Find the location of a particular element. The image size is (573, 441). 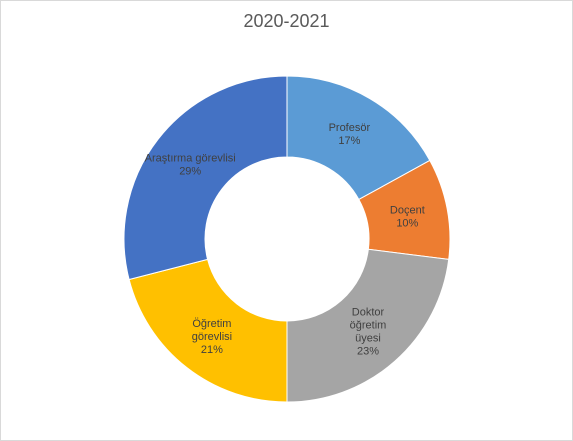

slice-label-0: Profesör 17% is located at coordinates (350, 134).